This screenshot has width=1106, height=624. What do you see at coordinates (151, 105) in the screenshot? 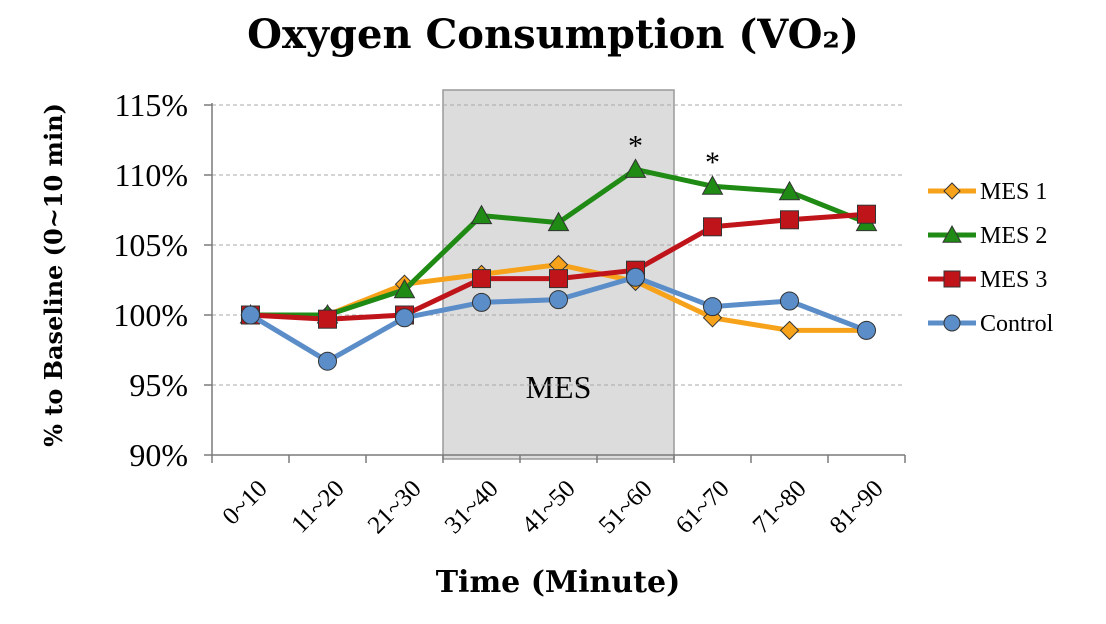
I see `y-tick-label: 115%` at bounding box center [151, 105].